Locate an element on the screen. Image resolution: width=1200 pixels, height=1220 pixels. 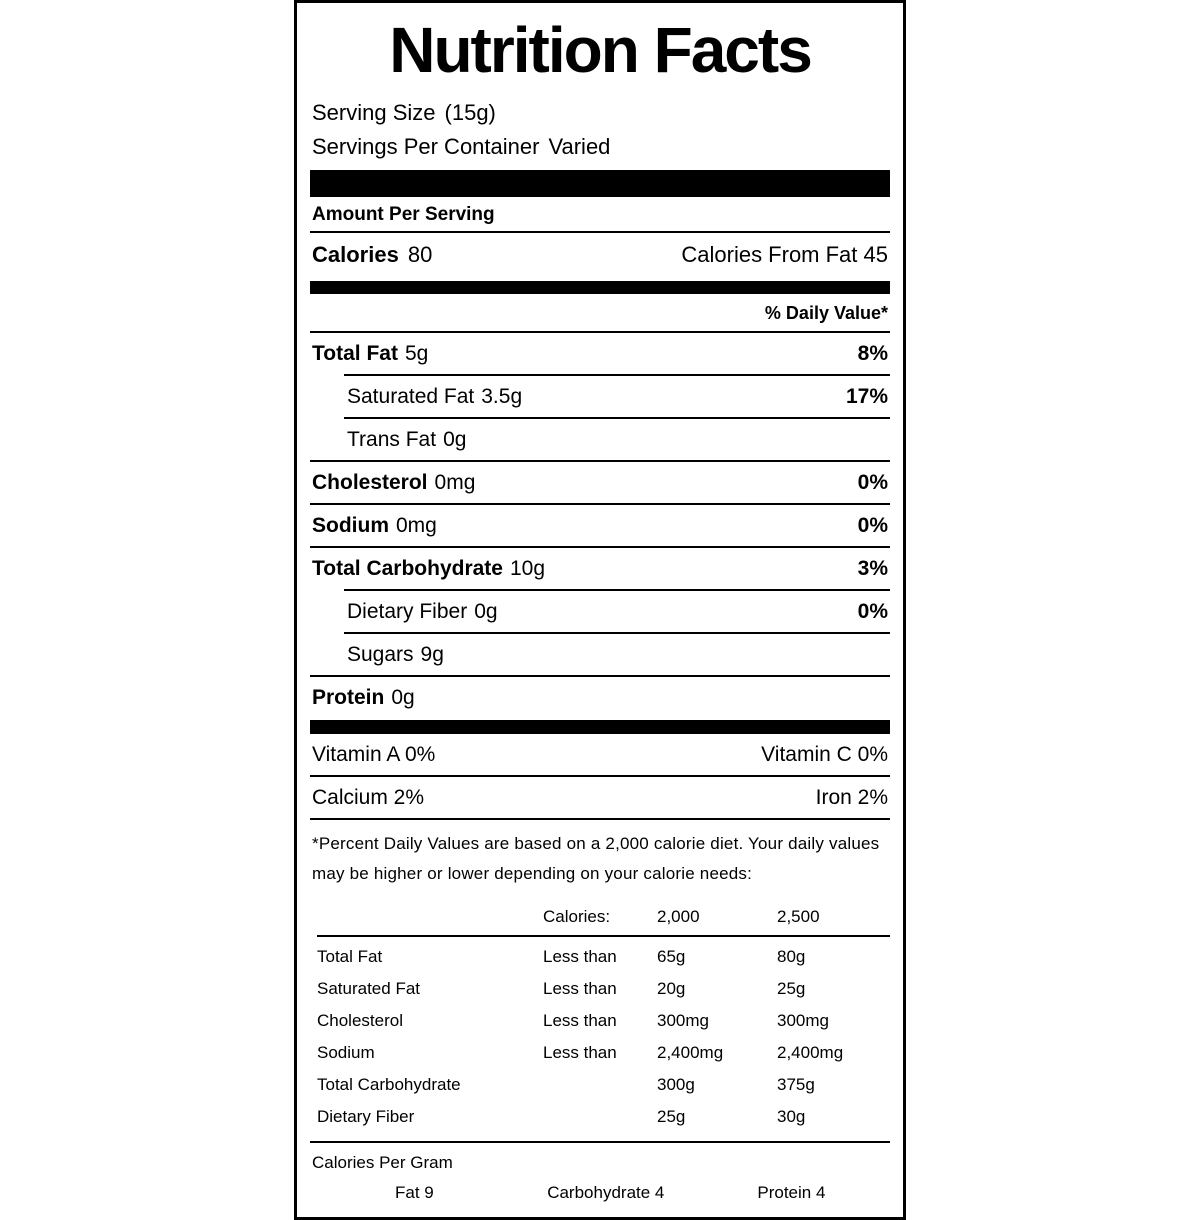
calories-row: Calories 80 Calories From Fat 45 is located at coordinates (600, 255).